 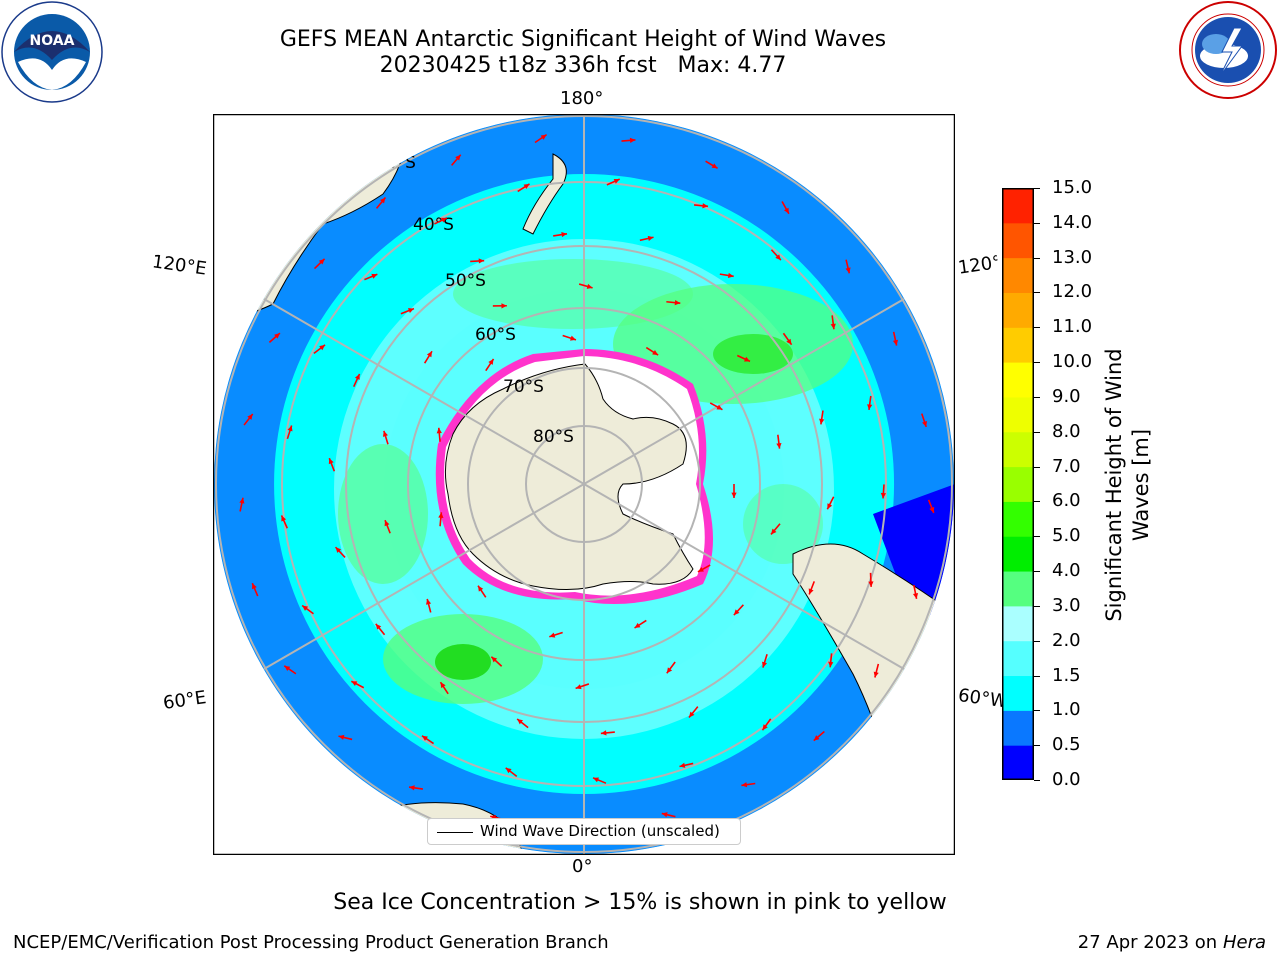 I want to click on noaa-logo-text: NOAA, so click(x=52, y=41).